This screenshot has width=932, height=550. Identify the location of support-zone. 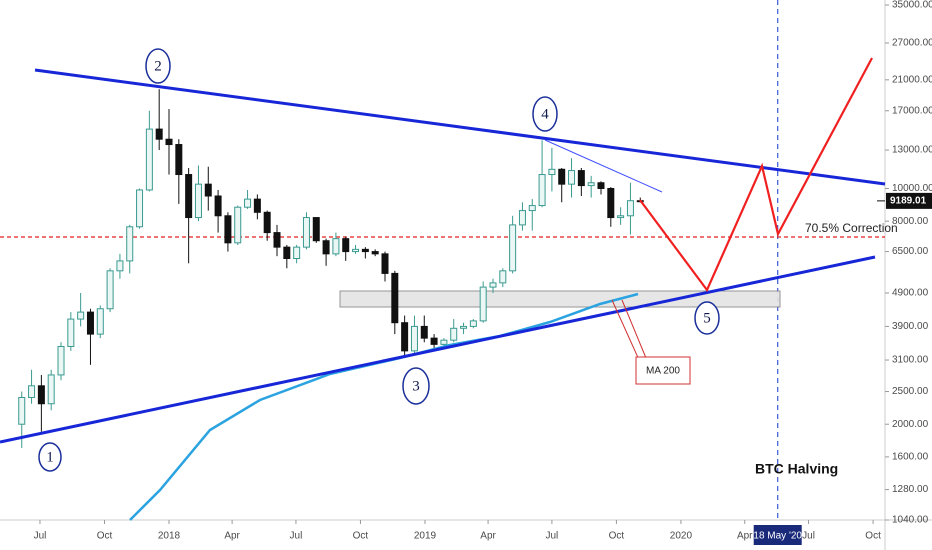
(560, 299).